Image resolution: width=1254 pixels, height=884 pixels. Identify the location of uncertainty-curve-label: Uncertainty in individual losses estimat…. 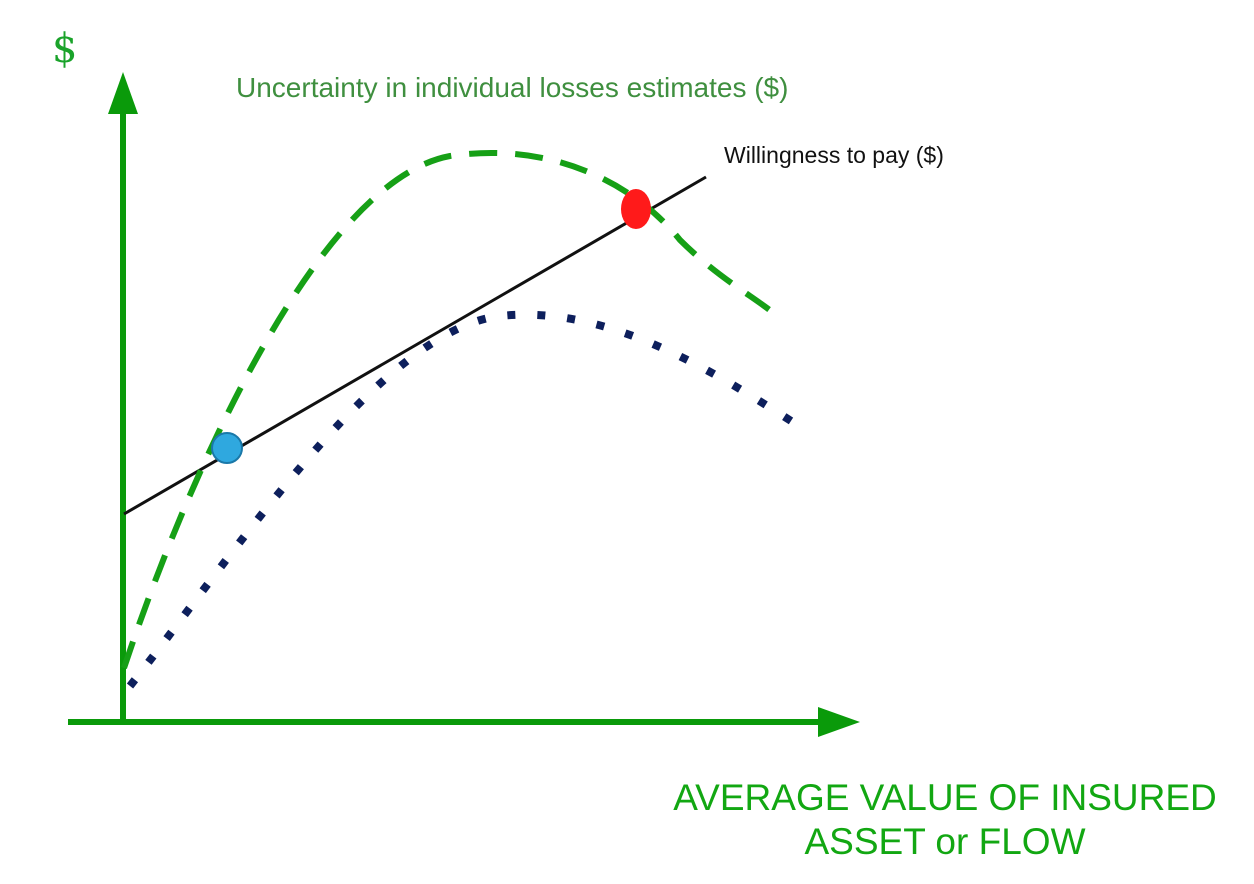
(512, 87).